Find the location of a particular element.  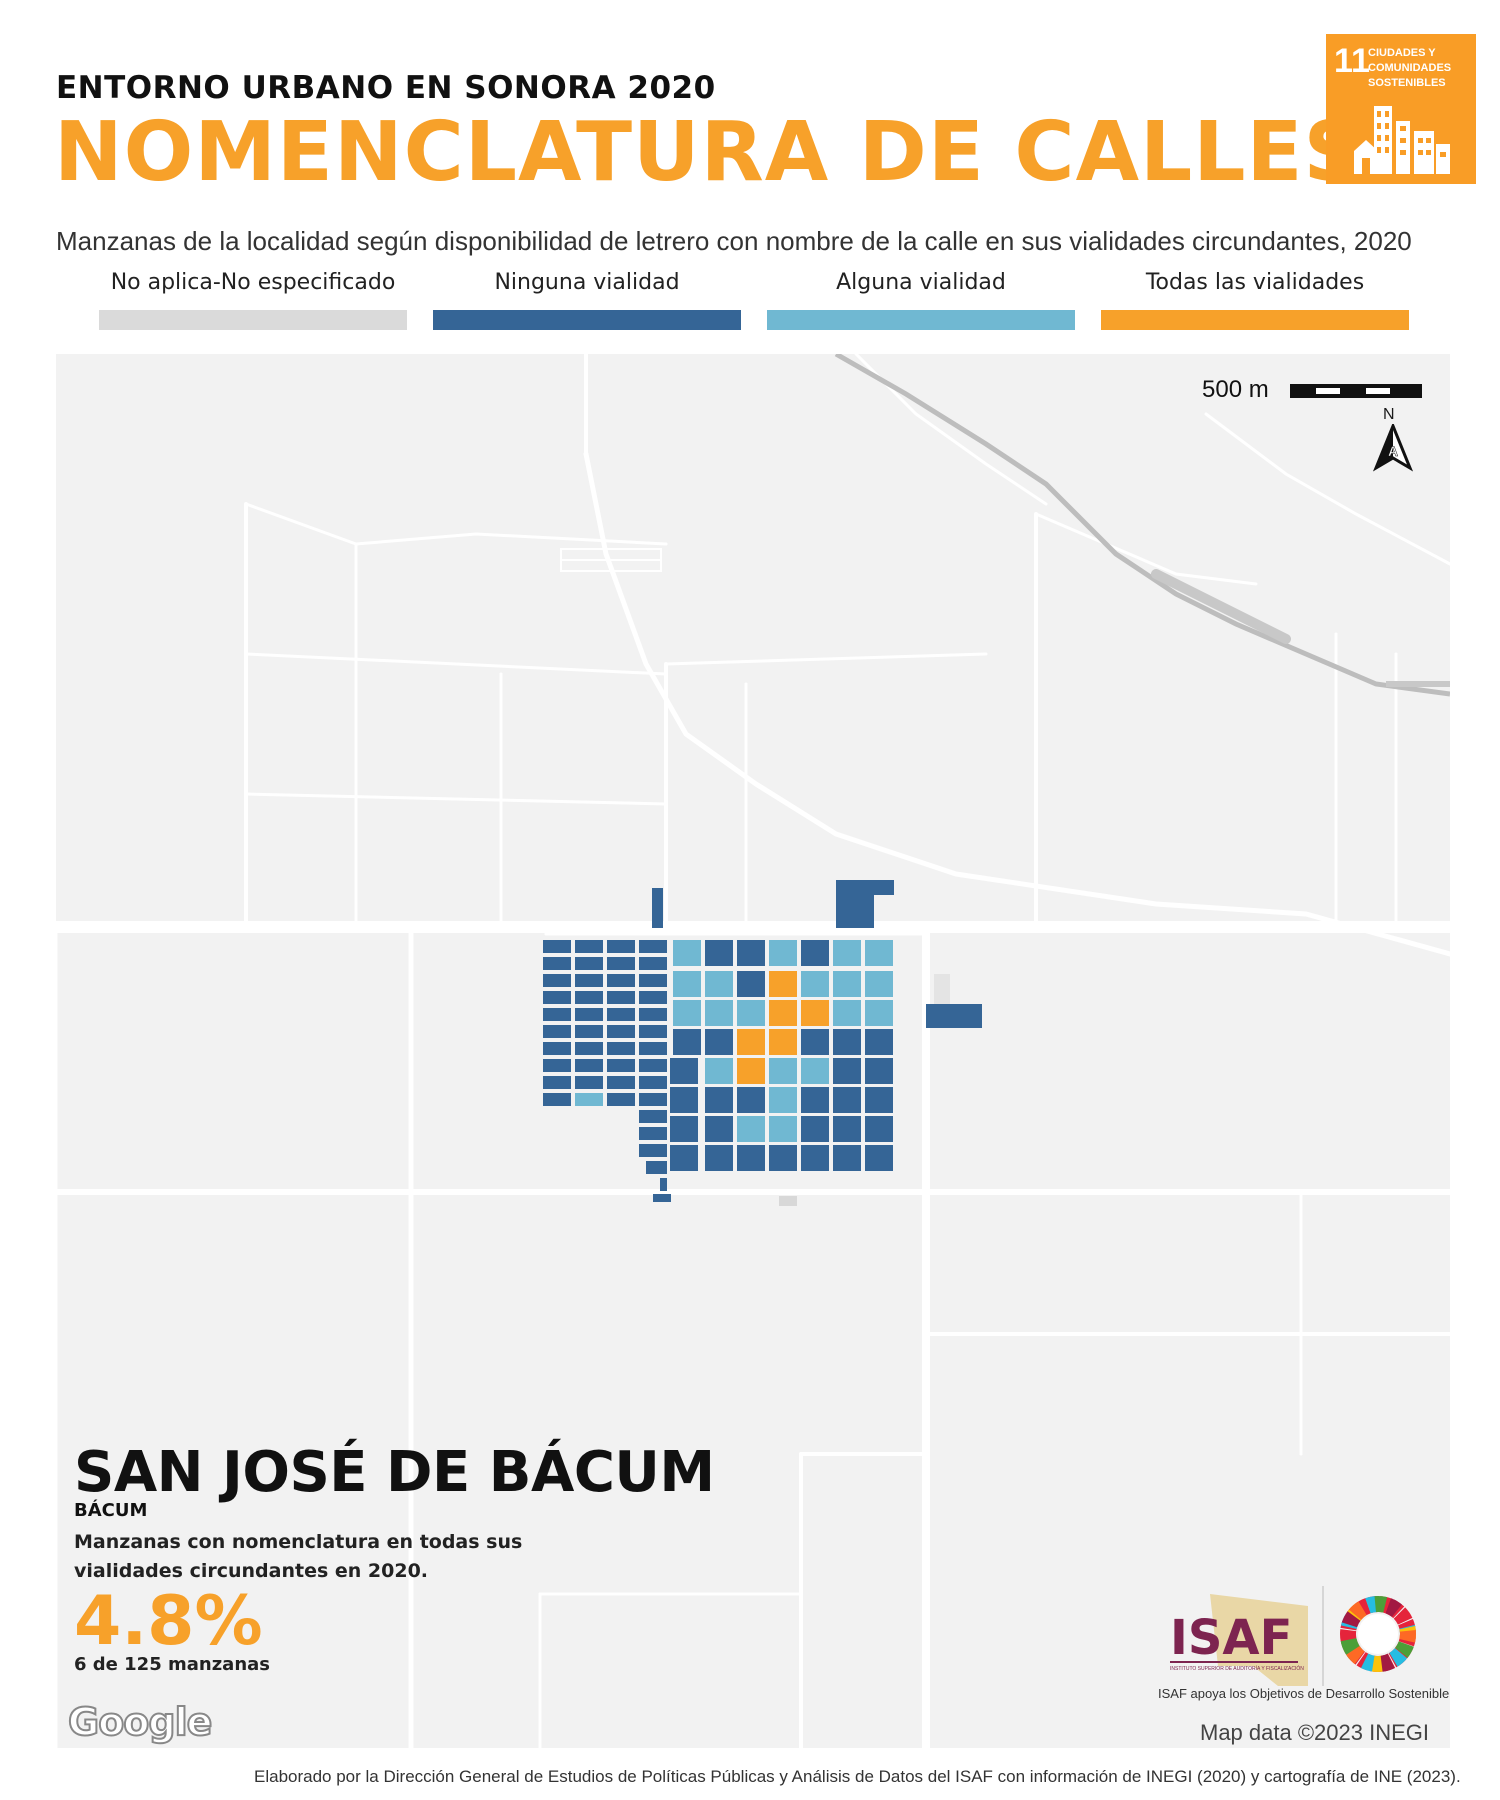

svg-text: A is located at coordinates (1393, 451).